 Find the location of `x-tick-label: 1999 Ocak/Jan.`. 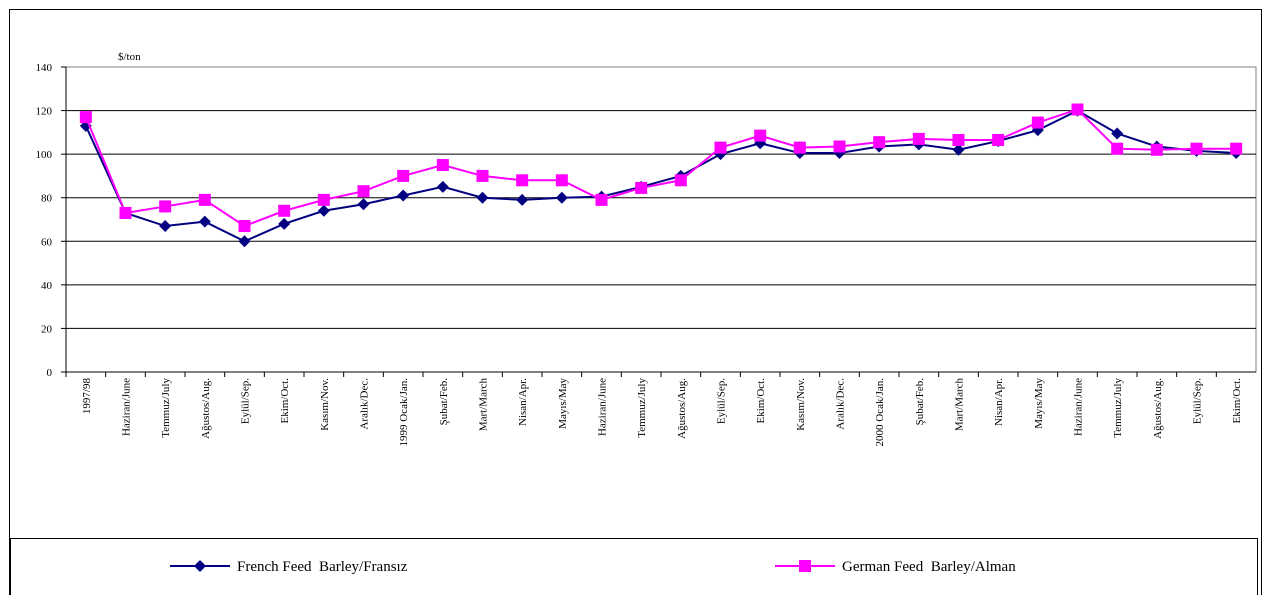

x-tick-label: 1999 Ocak/Jan. is located at coordinates (404, 412).